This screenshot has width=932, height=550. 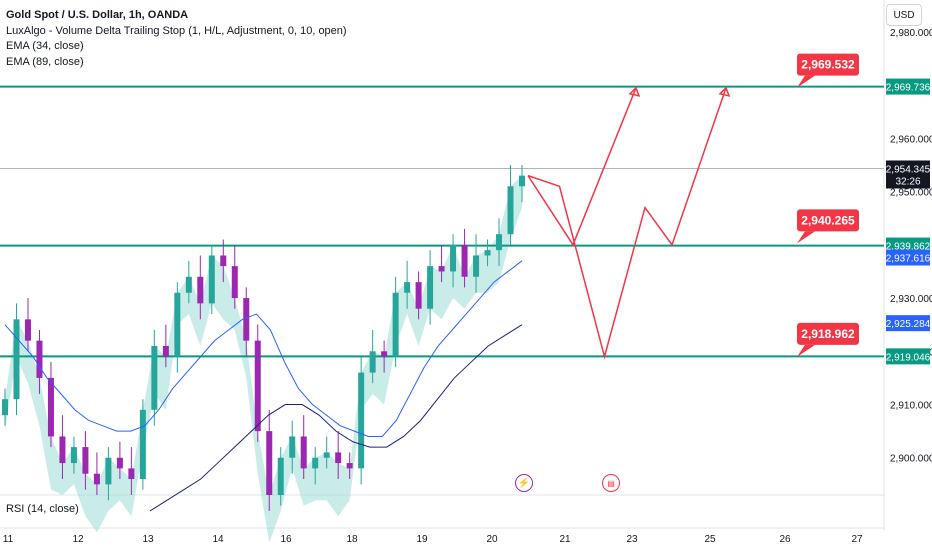 What do you see at coordinates (45, 46) in the screenshot?
I see `indicator-ema34: EMA (34, close)` at bounding box center [45, 46].